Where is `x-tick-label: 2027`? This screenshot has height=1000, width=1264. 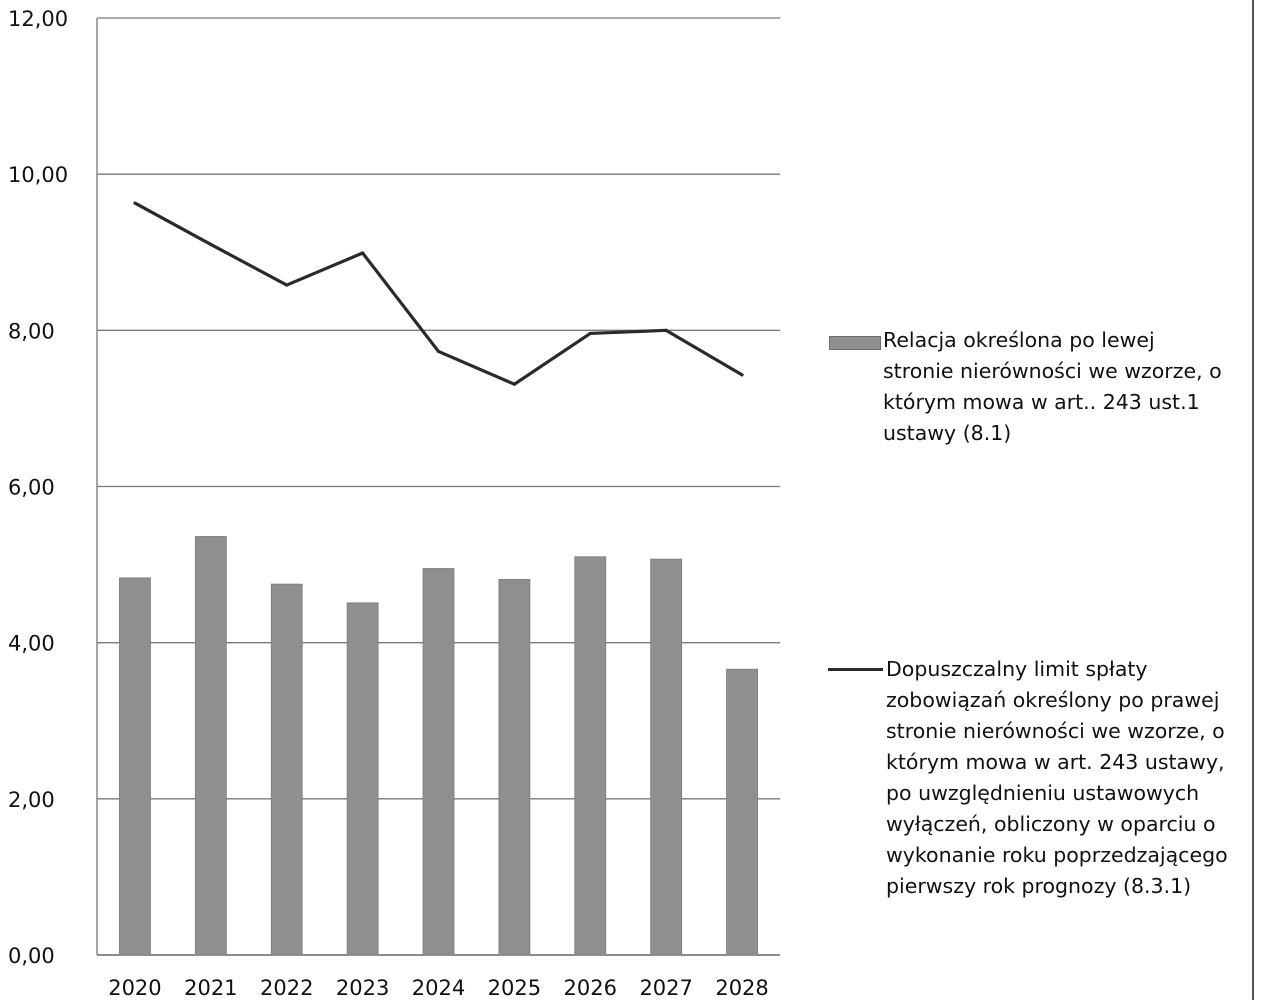
x-tick-label: 2027 is located at coordinates (665, 988).